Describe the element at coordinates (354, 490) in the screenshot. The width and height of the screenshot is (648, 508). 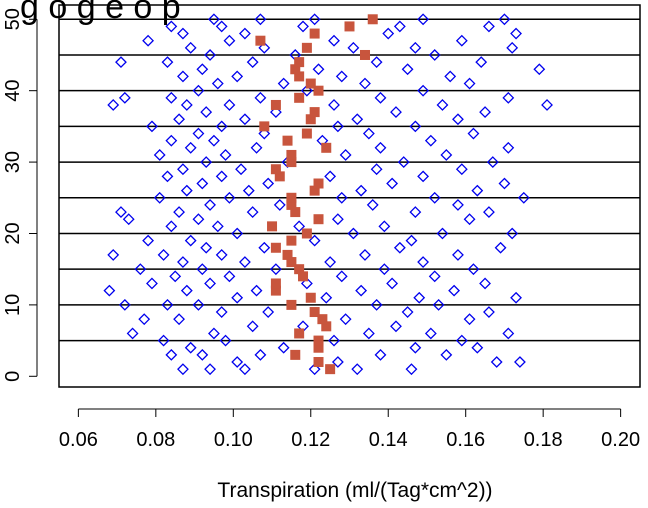
I see `x-axis-label: Transpiration (ml/(Tag*cm^2))` at that location.